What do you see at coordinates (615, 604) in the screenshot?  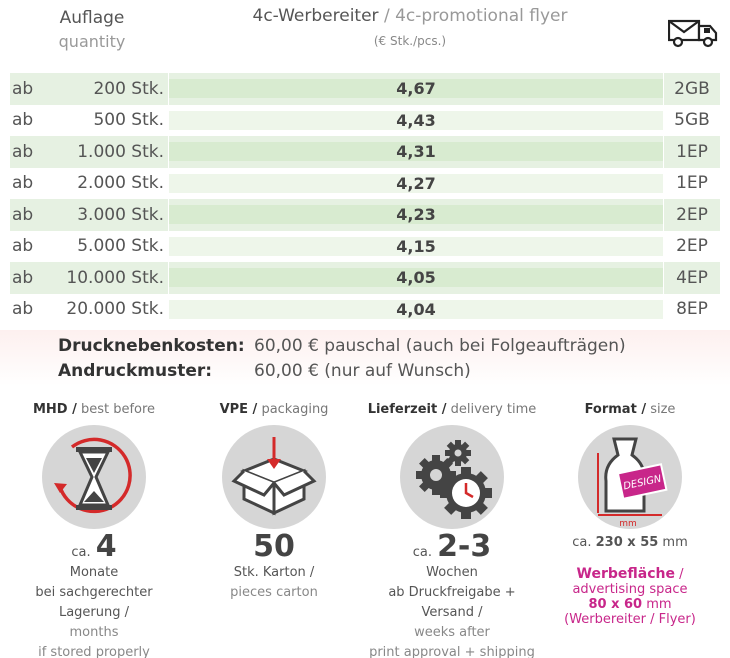 I see `werbe-size: 80 x 60` at bounding box center [615, 604].